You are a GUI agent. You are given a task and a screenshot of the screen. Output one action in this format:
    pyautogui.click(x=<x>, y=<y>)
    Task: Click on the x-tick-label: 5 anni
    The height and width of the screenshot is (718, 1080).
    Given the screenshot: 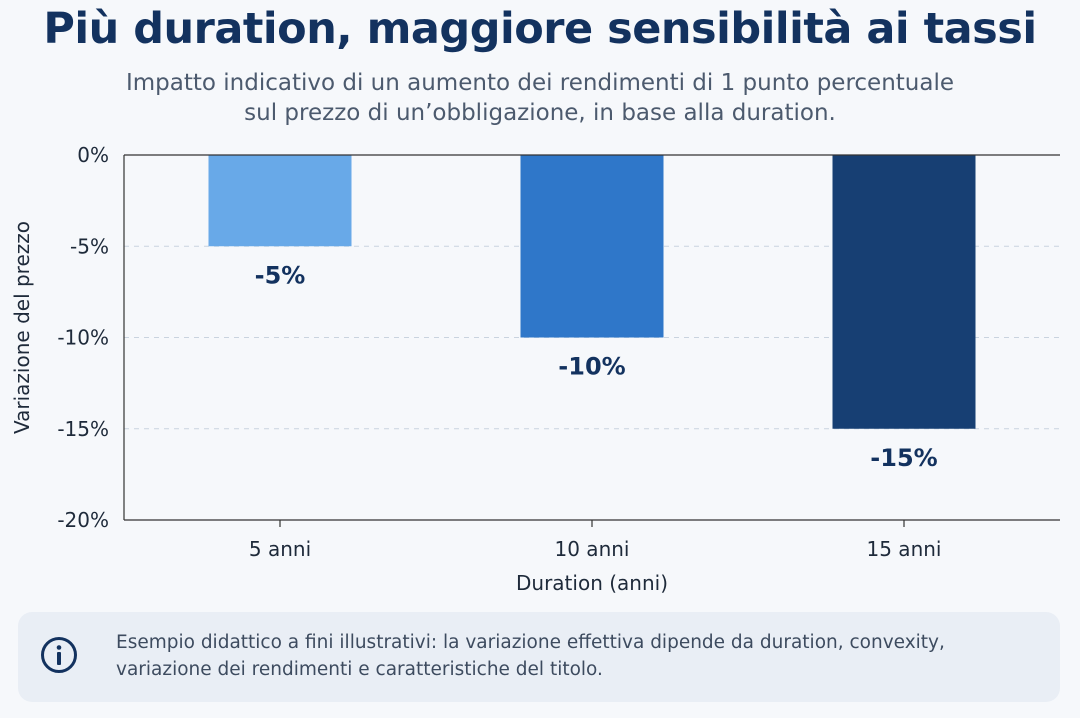 What is the action you would take?
    pyautogui.click(x=280, y=549)
    